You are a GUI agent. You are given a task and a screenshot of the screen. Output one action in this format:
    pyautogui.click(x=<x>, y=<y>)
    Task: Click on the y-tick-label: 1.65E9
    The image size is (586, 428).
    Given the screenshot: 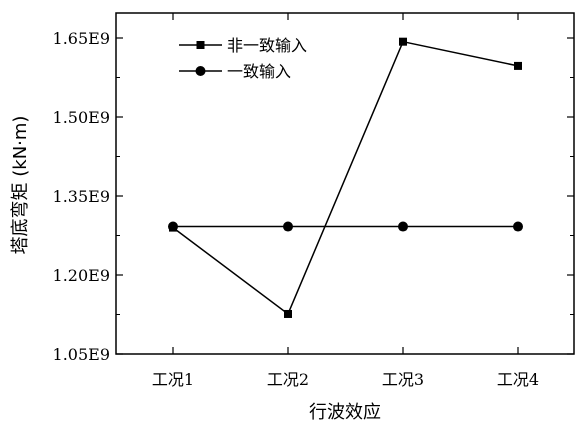 What is the action you would take?
    pyautogui.click(x=81, y=38)
    